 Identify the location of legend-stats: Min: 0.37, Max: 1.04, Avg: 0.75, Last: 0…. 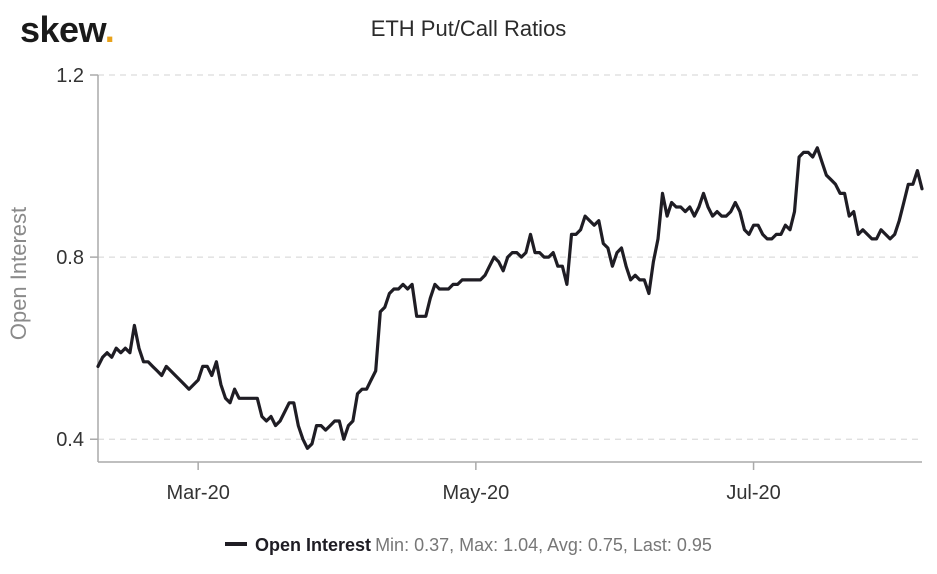
(543, 545).